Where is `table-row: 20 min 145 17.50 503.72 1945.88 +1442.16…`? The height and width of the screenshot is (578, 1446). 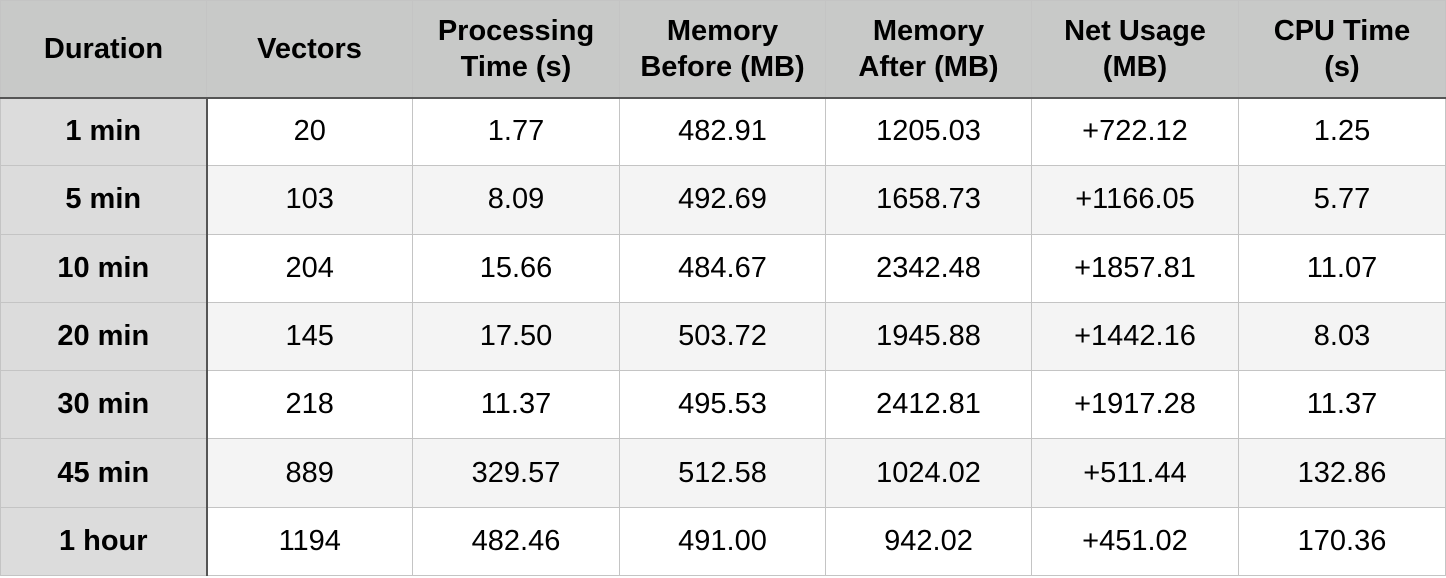
table-row: 20 min 145 17.50 503.72 1945.88 +1442.16… is located at coordinates (723, 336).